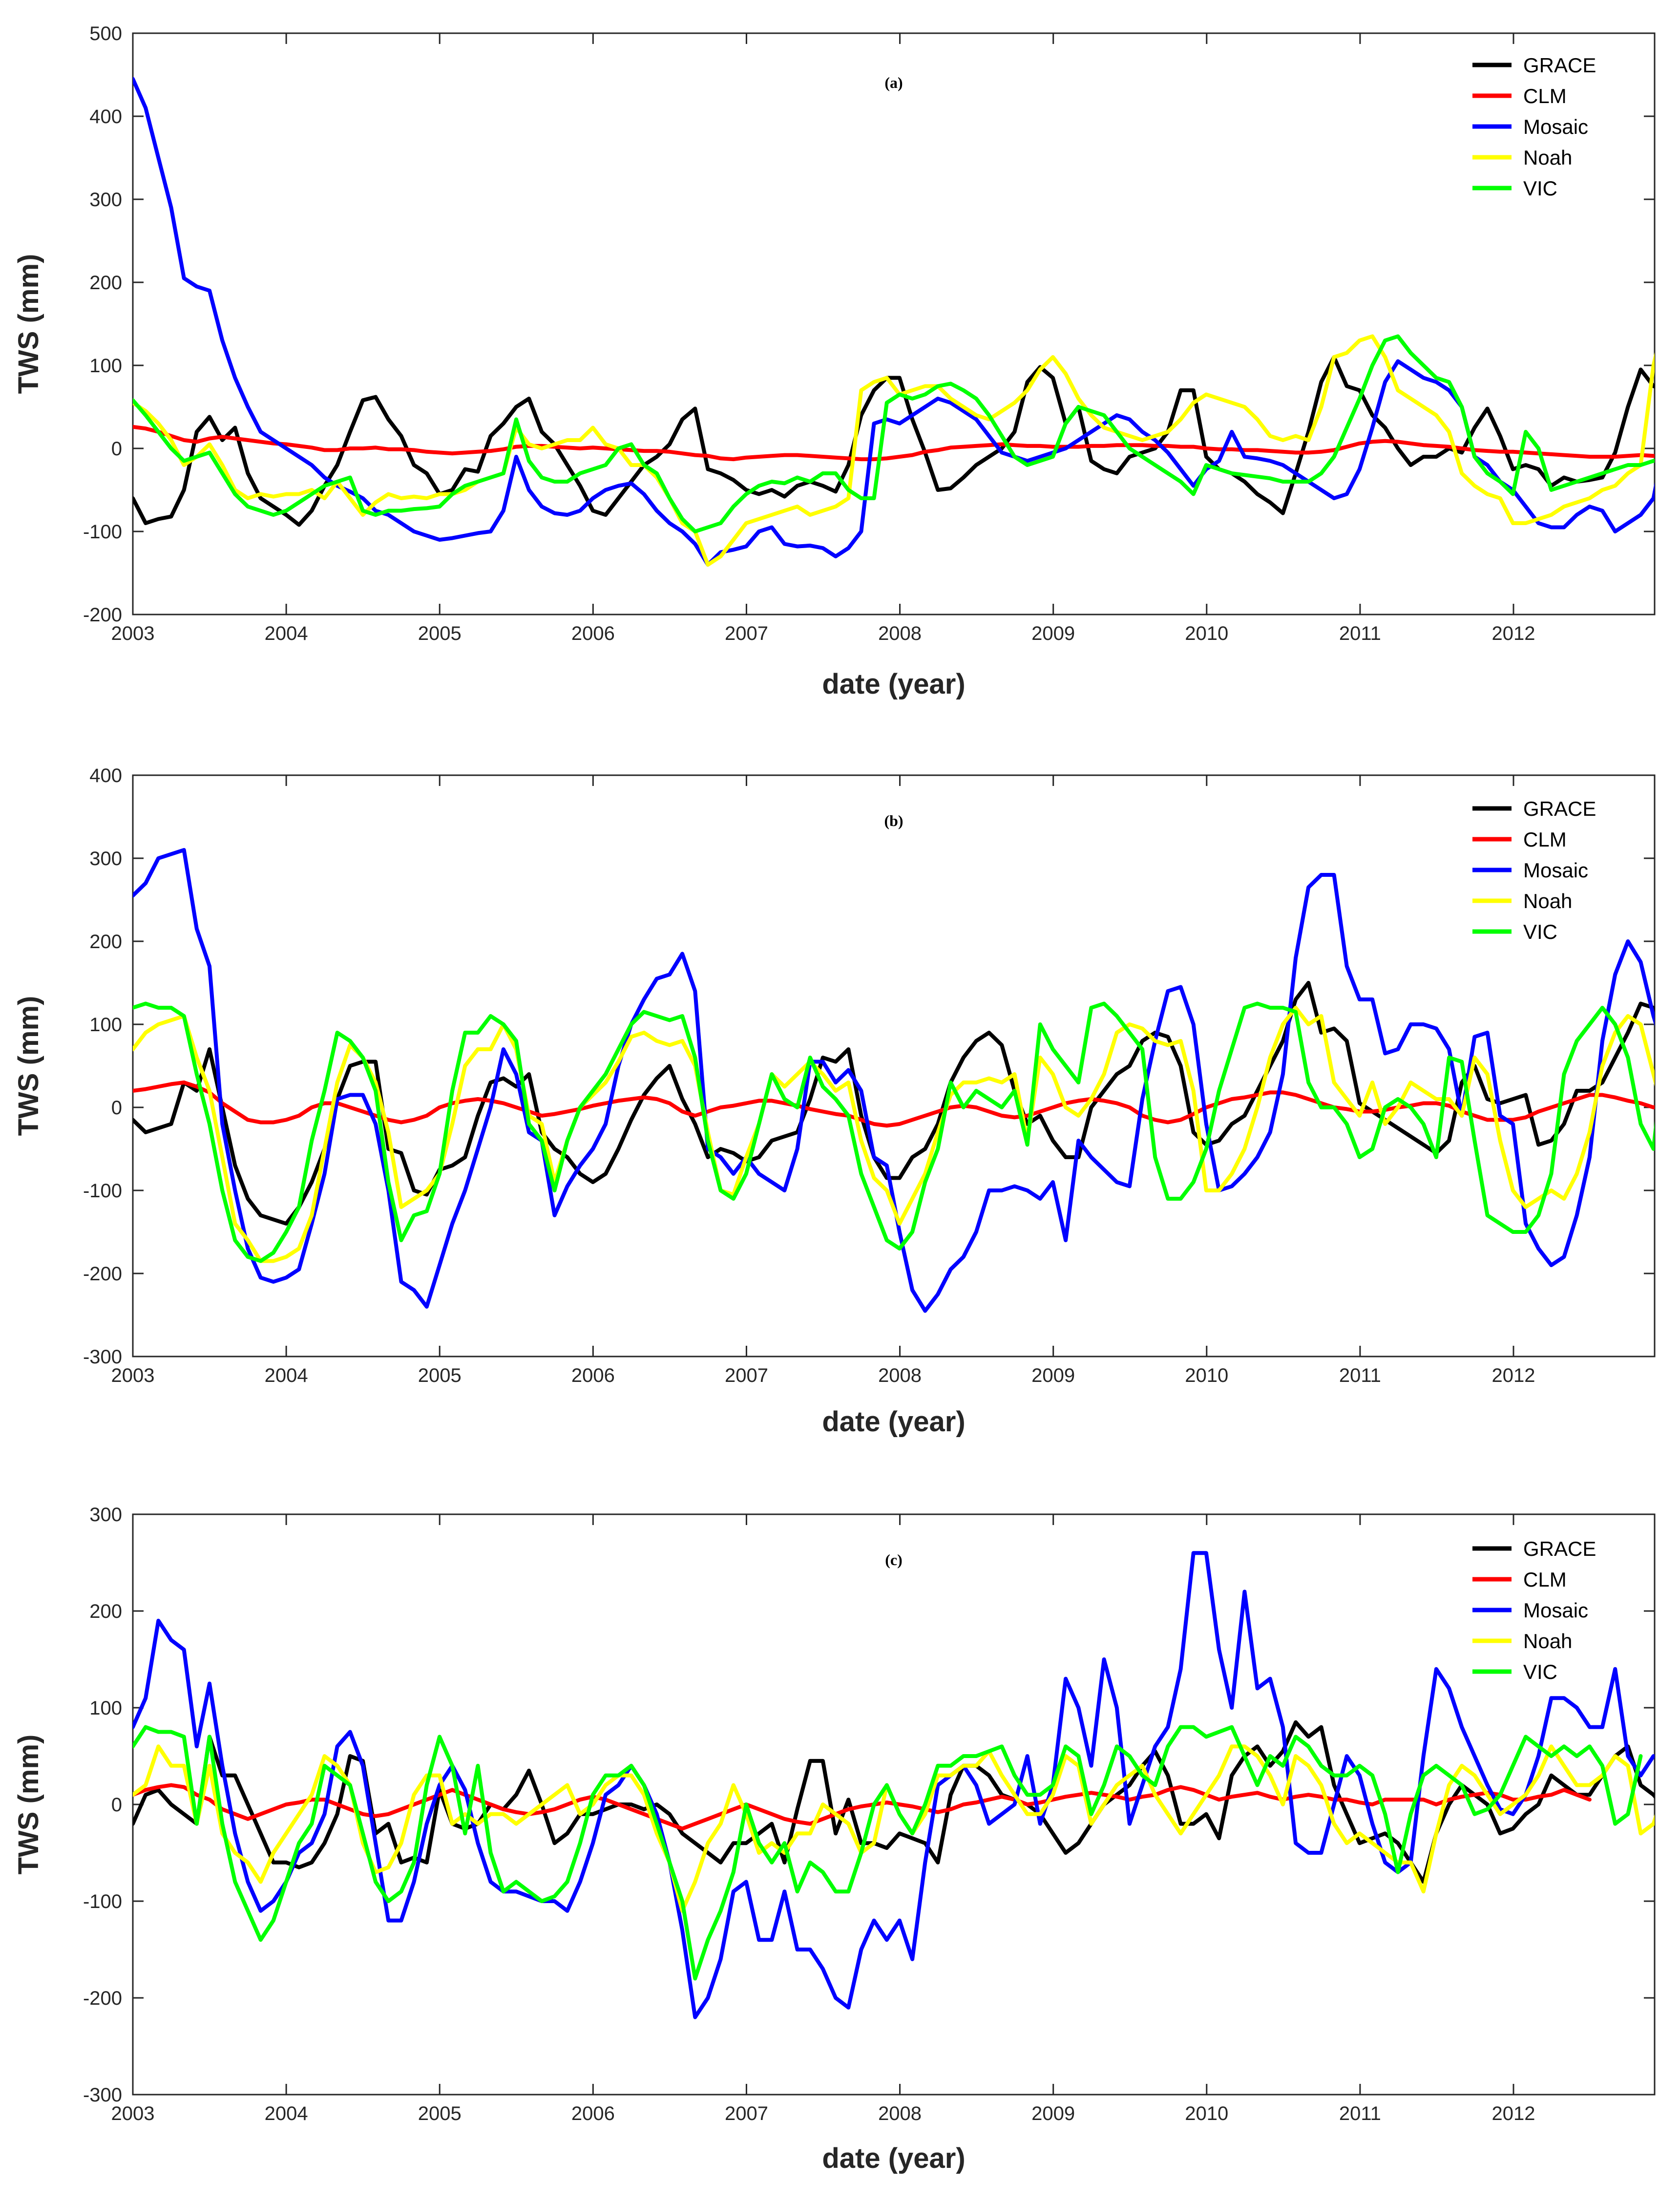 Image resolution: width=1680 pixels, height=2205 pixels. What do you see at coordinates (105, 33) in the screenshot?
I see `y-tick-label: 500` at bounding box center [105, 33].